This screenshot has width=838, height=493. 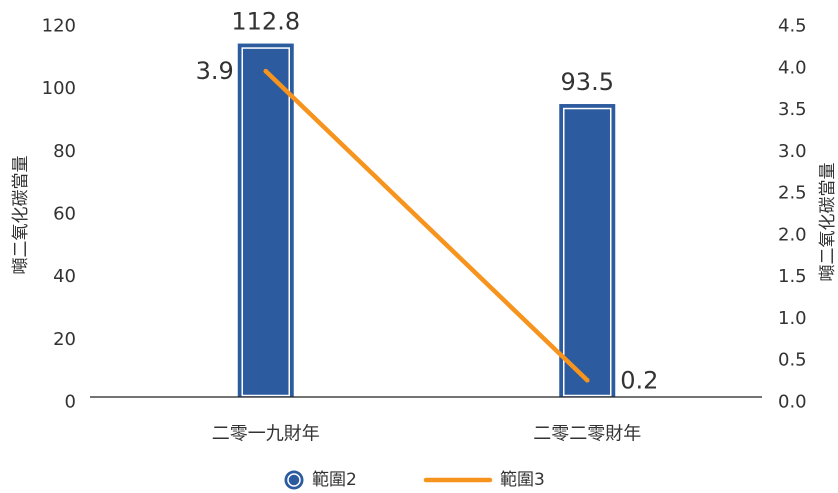 I want to click on x-category-label: 二零一九財年, so click(x=266, y=434).